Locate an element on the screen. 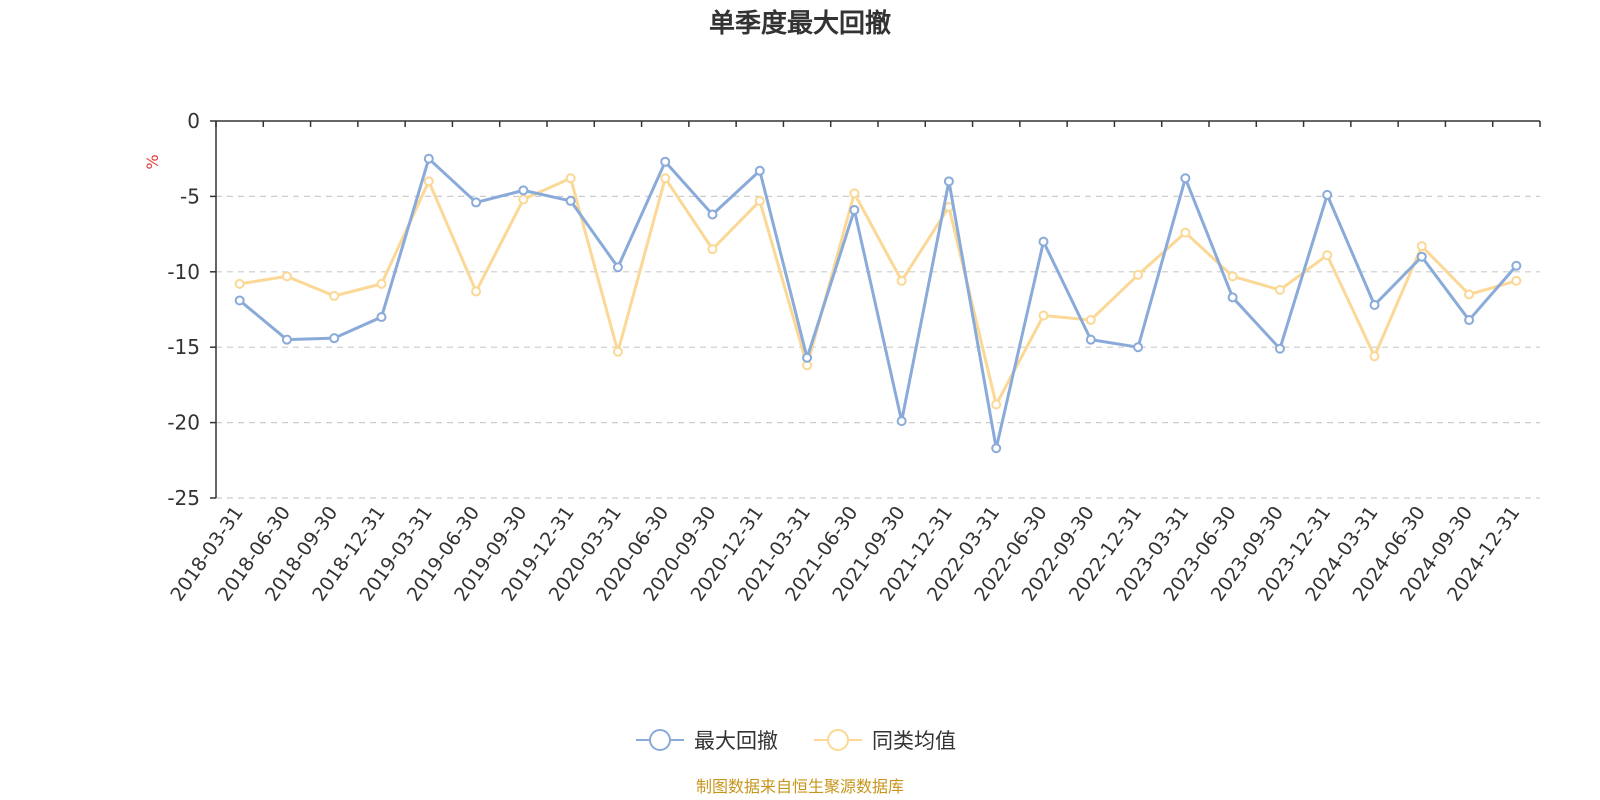 The height and width of the screenshot is (800, 1600). legend-label: 最大回撤 is located at coordinates (736, 741).